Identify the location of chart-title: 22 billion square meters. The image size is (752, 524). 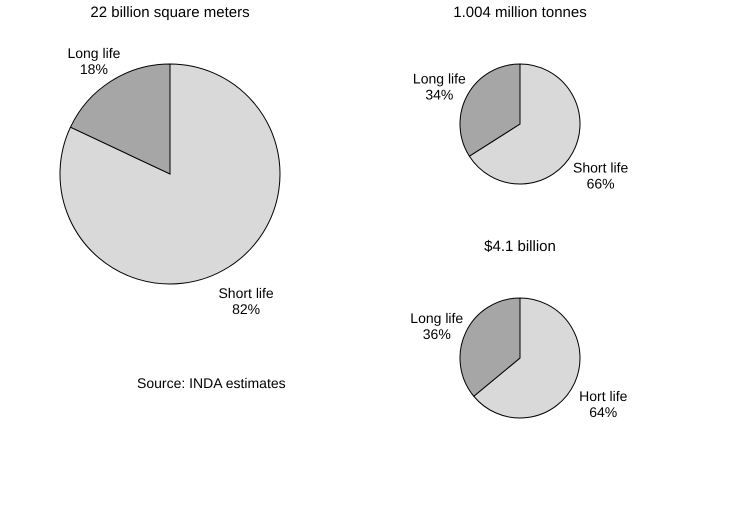
(170, 12).